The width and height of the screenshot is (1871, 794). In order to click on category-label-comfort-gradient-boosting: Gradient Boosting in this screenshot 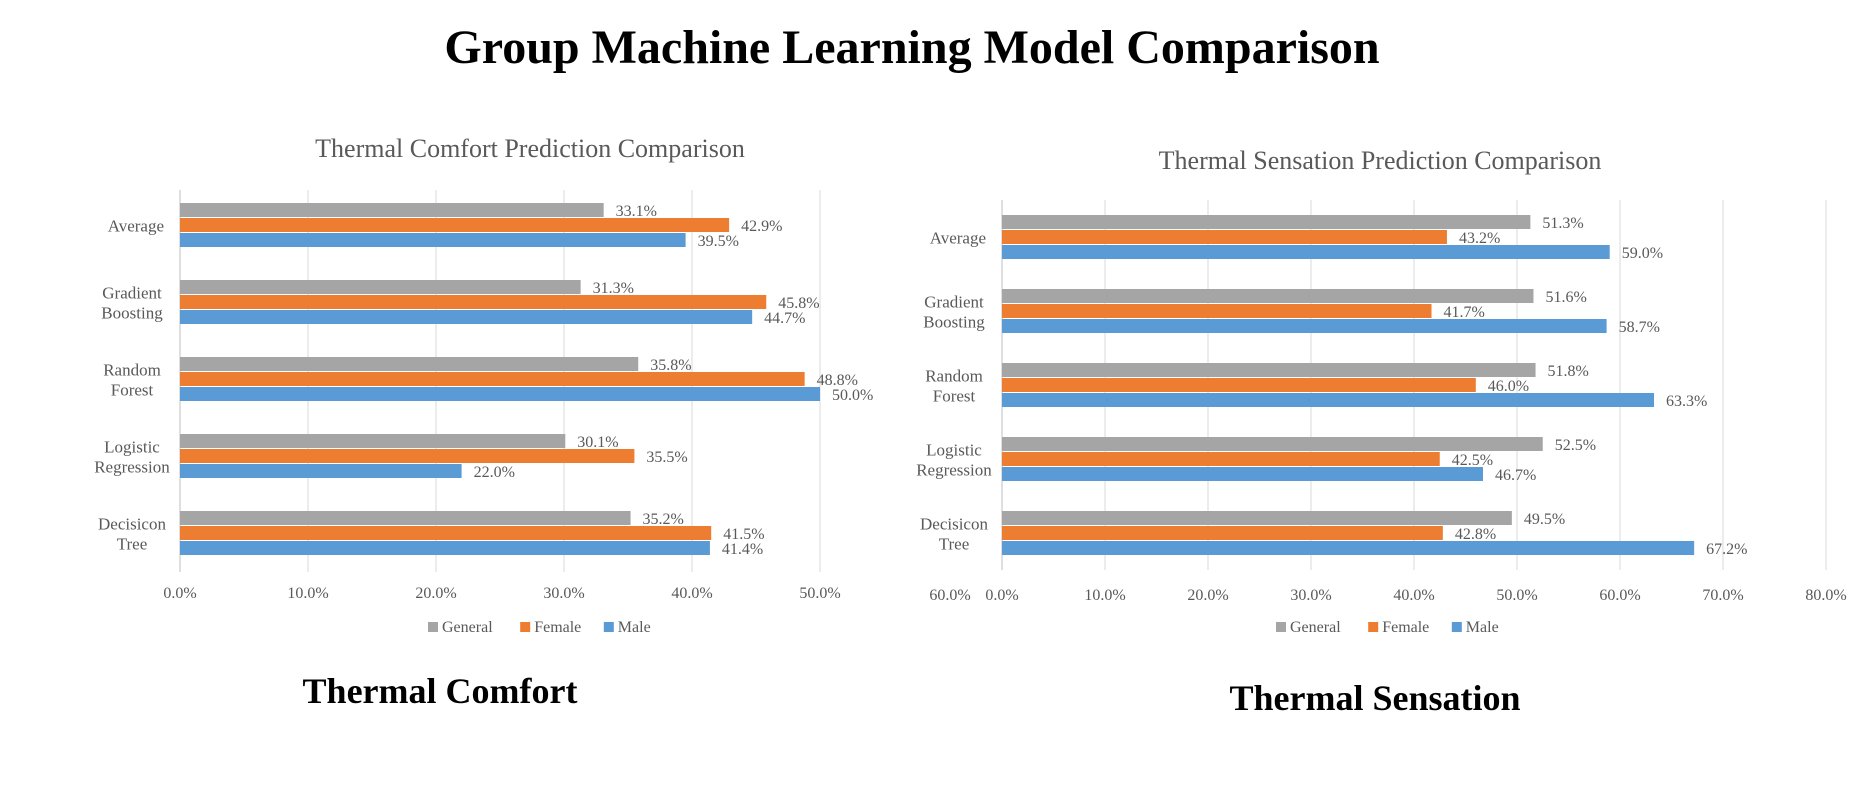, I will do `click(132, 303)`.